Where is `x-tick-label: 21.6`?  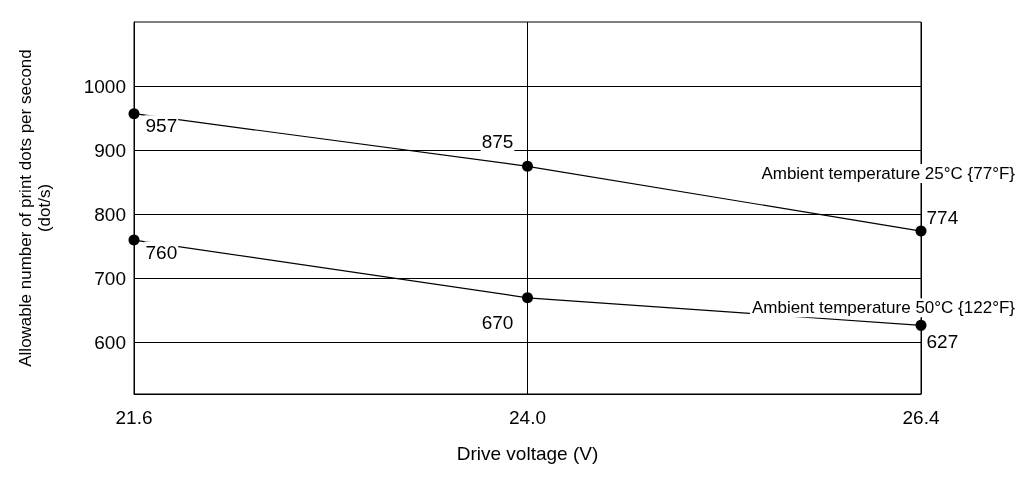
x-tick-label: 21.6 is located at coordinates (134, 417).